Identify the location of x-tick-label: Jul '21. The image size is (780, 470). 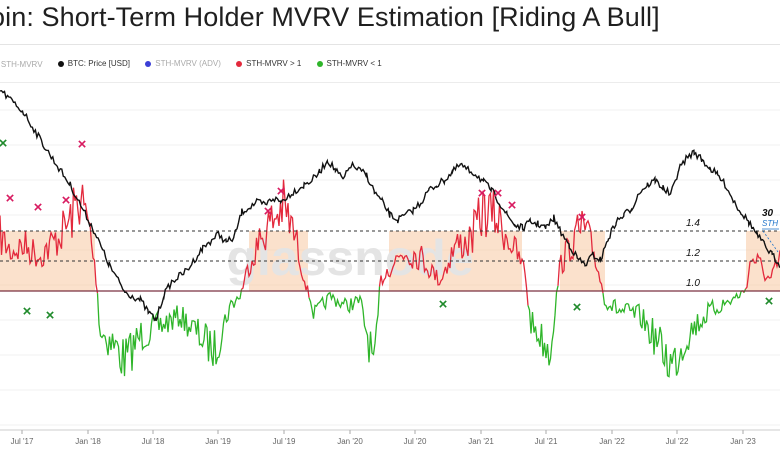
(546, 441).